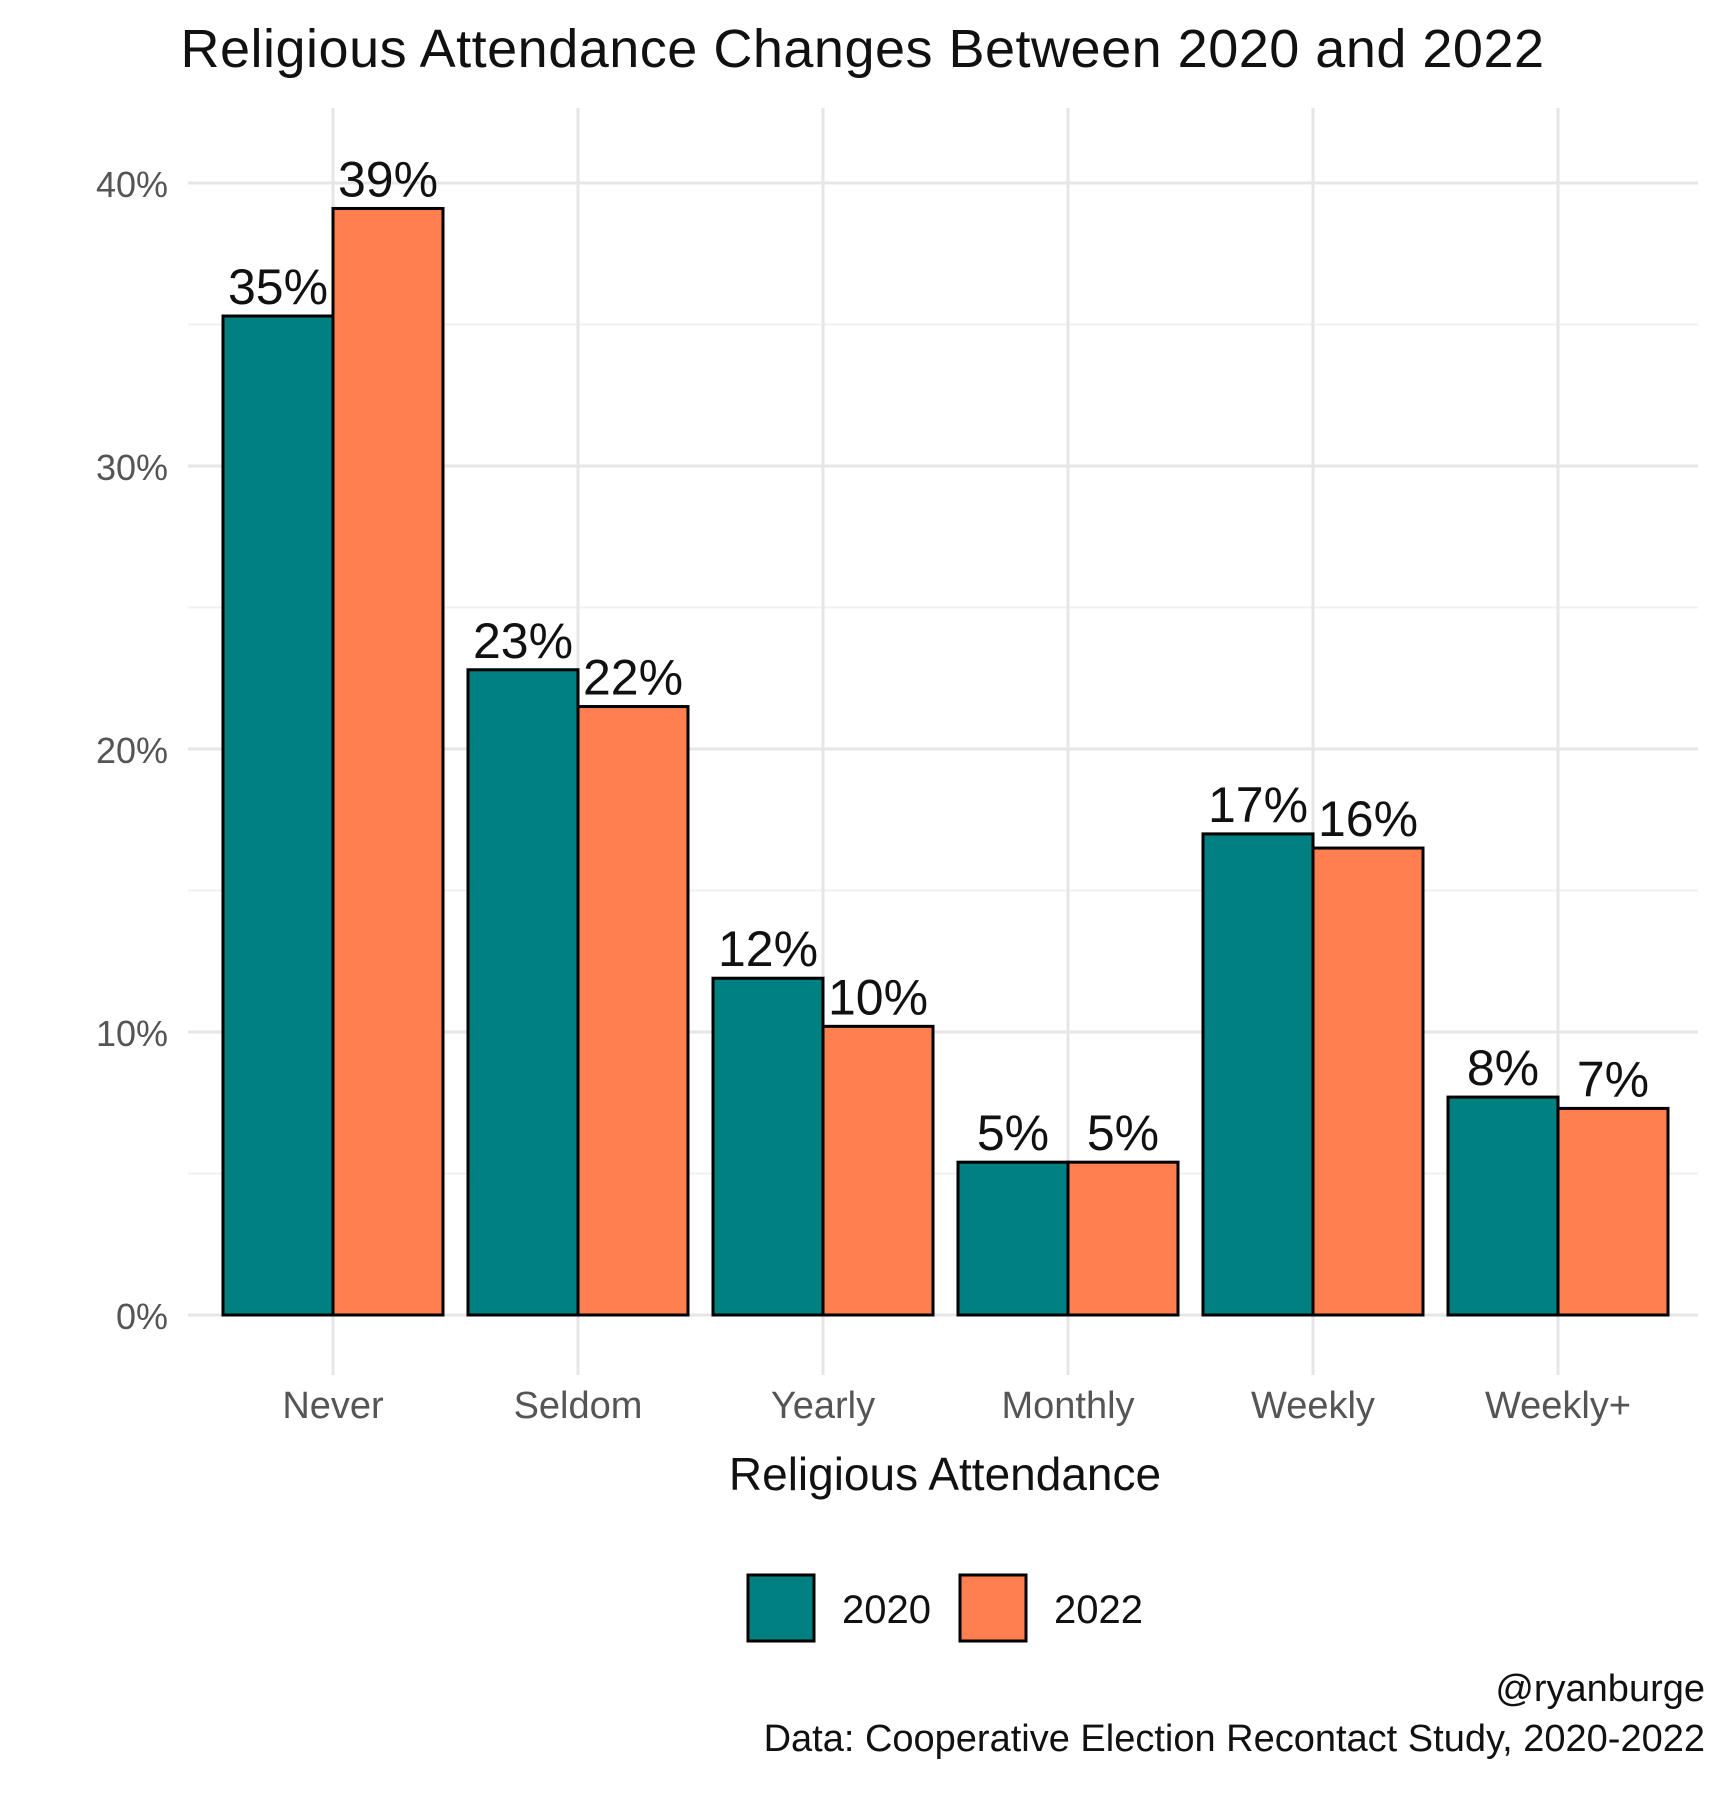  What do you see at coordinates (578, 1406) in the screenshot?
I see `x-tick-label: Seldom` at bounding box center [578, 1406].